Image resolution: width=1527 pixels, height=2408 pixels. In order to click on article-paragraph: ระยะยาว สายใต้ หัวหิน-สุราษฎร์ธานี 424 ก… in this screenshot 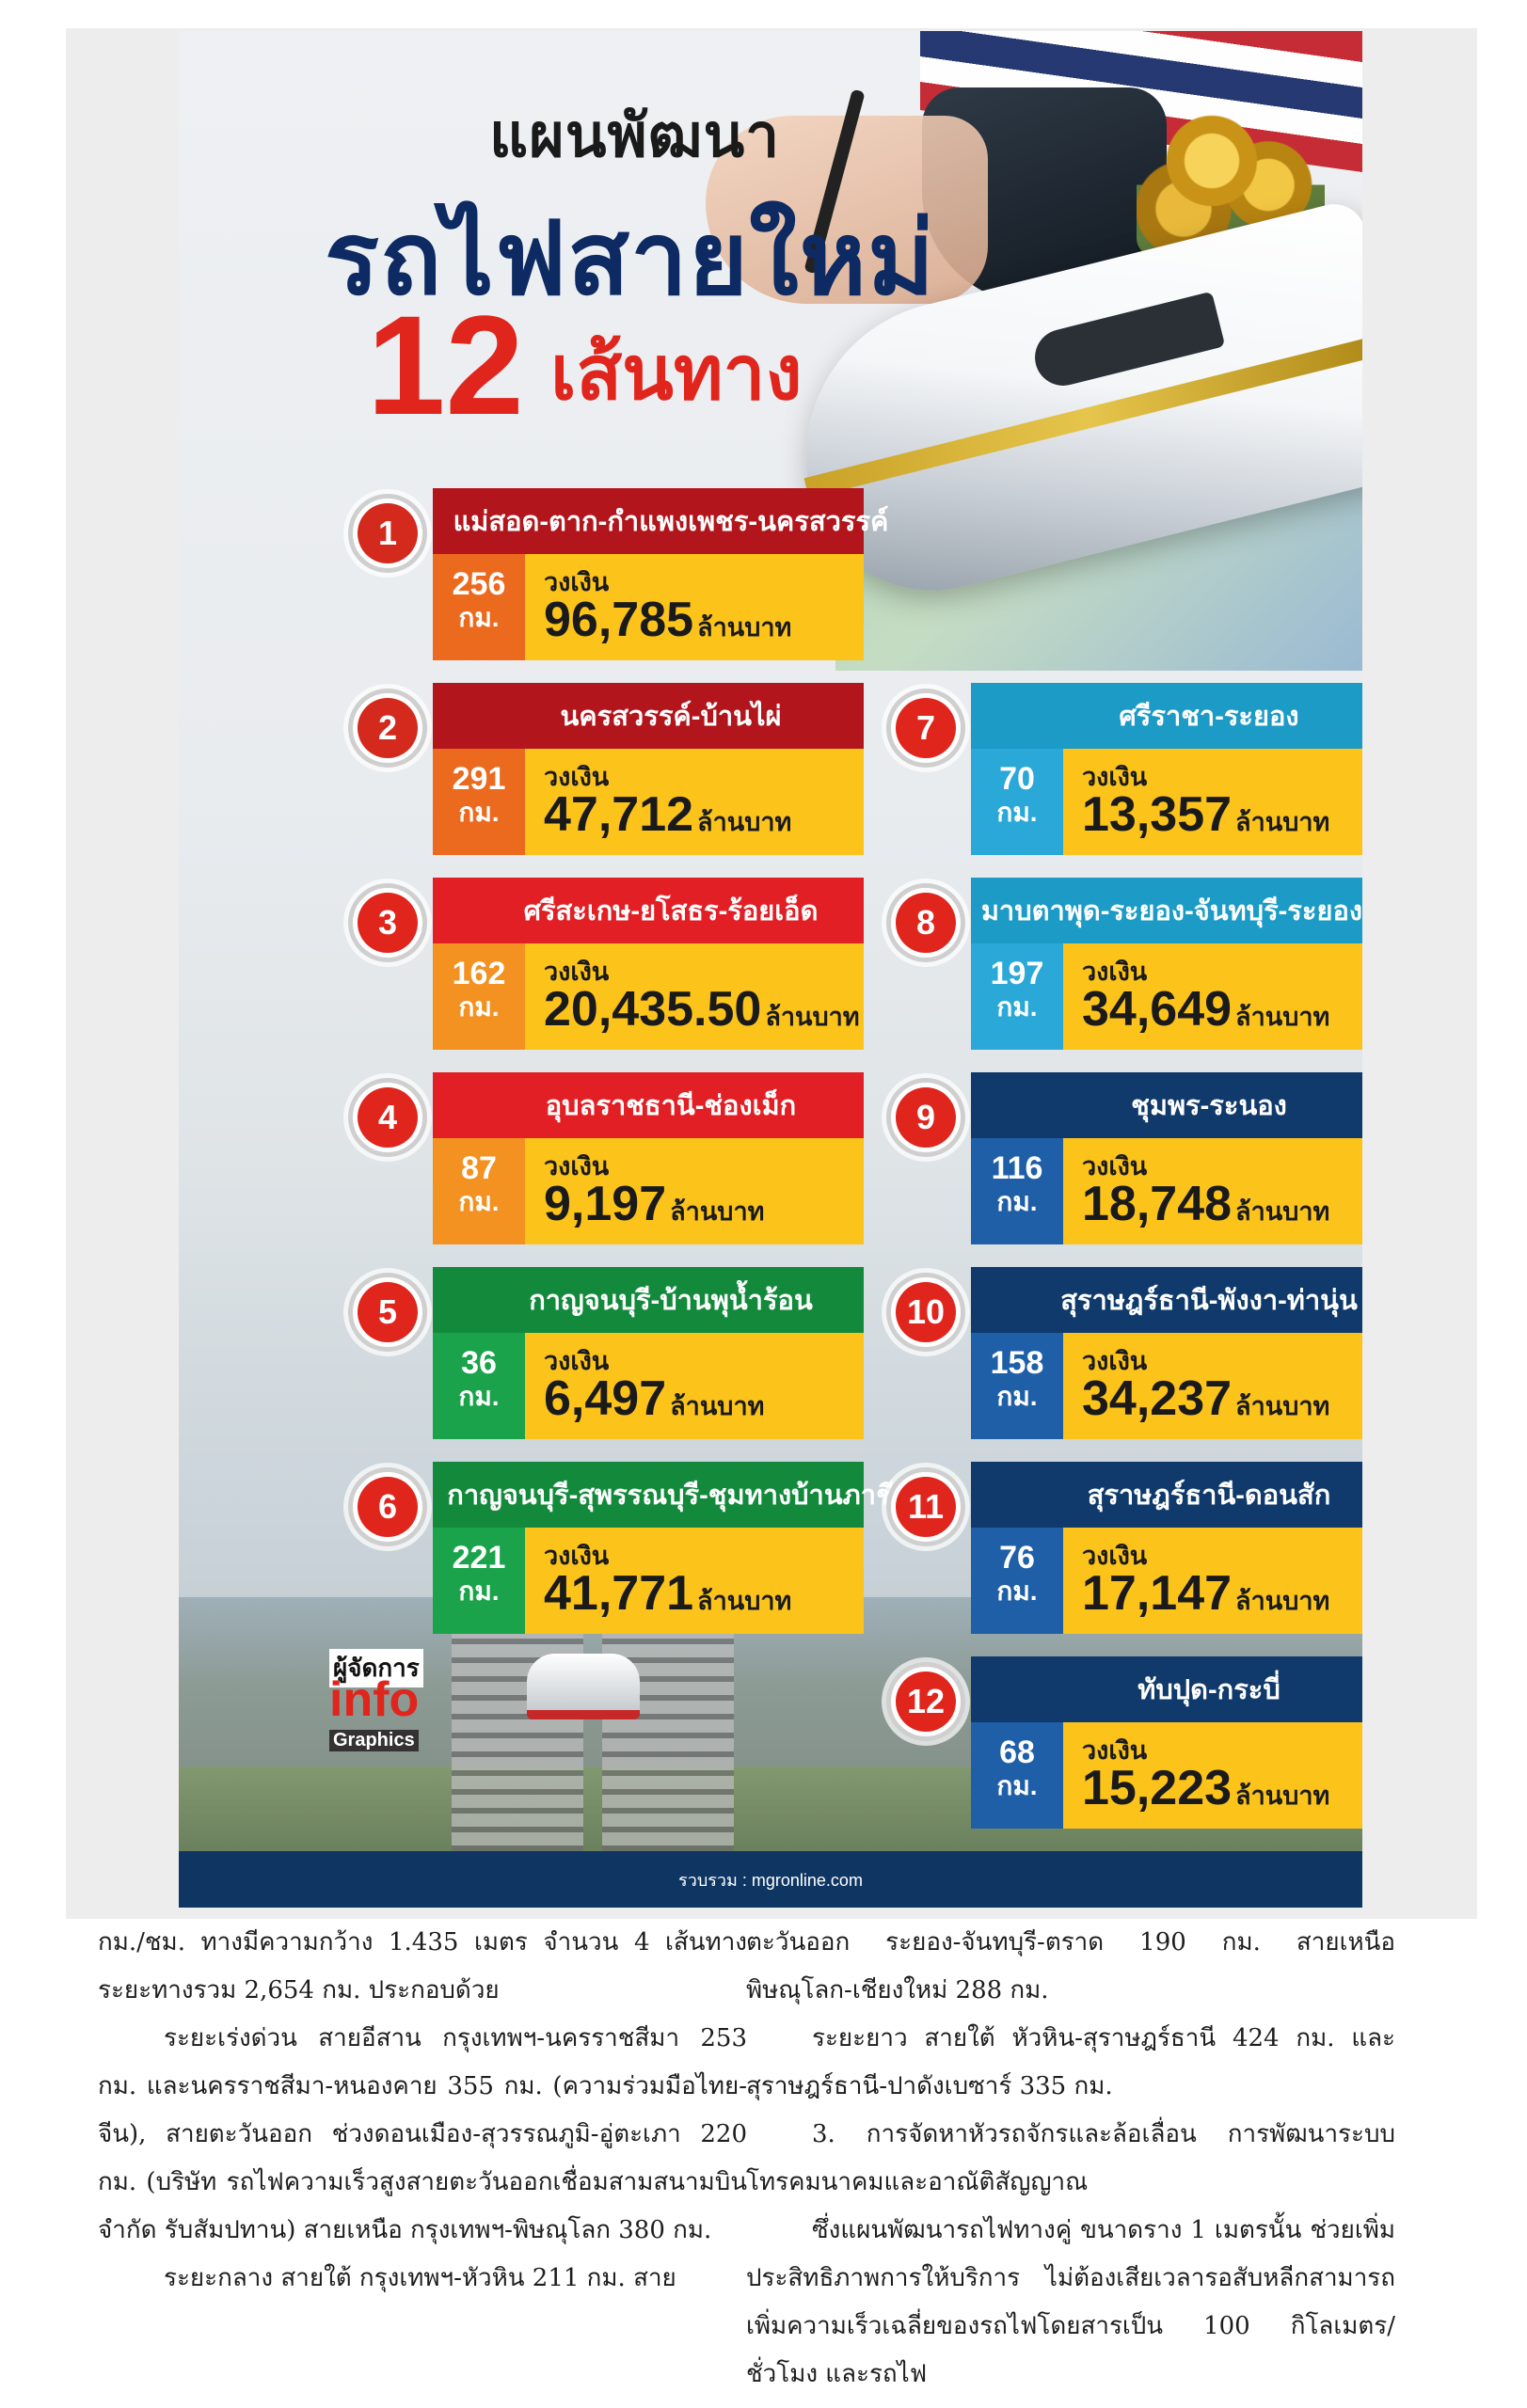, I will do `click(1070, 2062)`.